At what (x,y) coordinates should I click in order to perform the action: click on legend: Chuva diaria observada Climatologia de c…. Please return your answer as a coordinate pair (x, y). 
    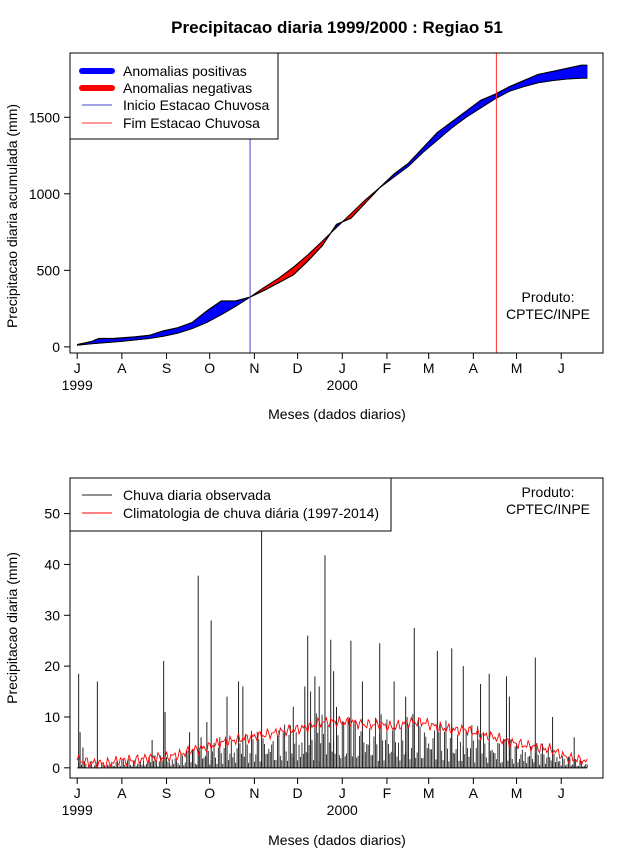
    Looking at the image, I should click on (230, 504).